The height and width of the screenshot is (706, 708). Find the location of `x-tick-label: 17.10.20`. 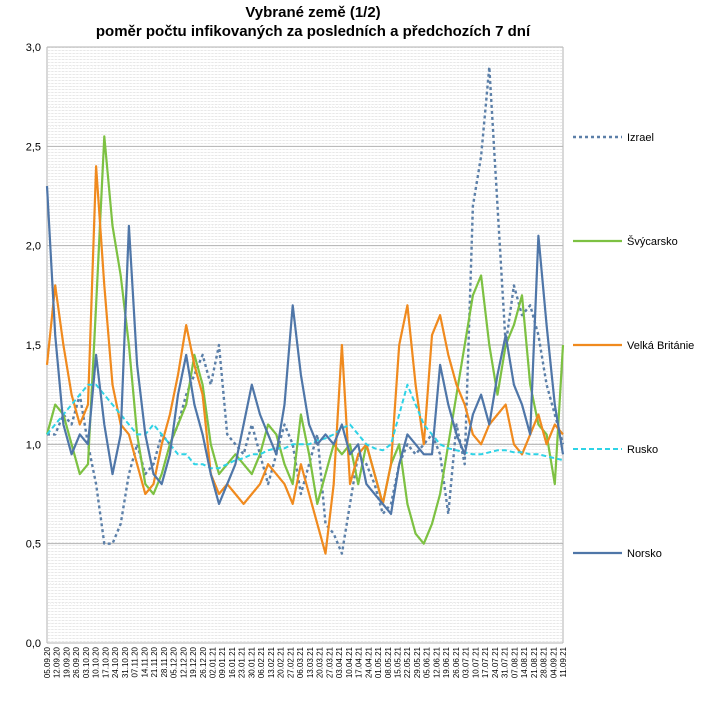

x-tick-label: 17.10.20 is located at coordinates (105, 662).